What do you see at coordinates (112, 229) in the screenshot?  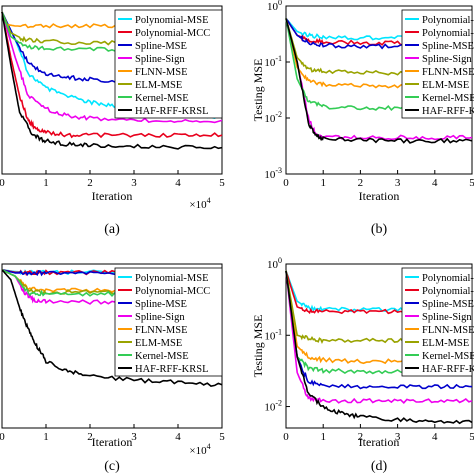 I see `panel-caption: (a)` at bounding box center [112, 229].